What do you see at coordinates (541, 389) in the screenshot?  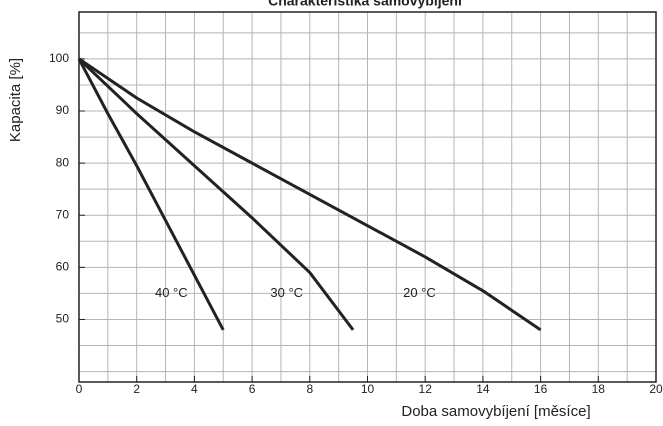 I see `x-tick-label: 16` at bounding box center [541, 389].